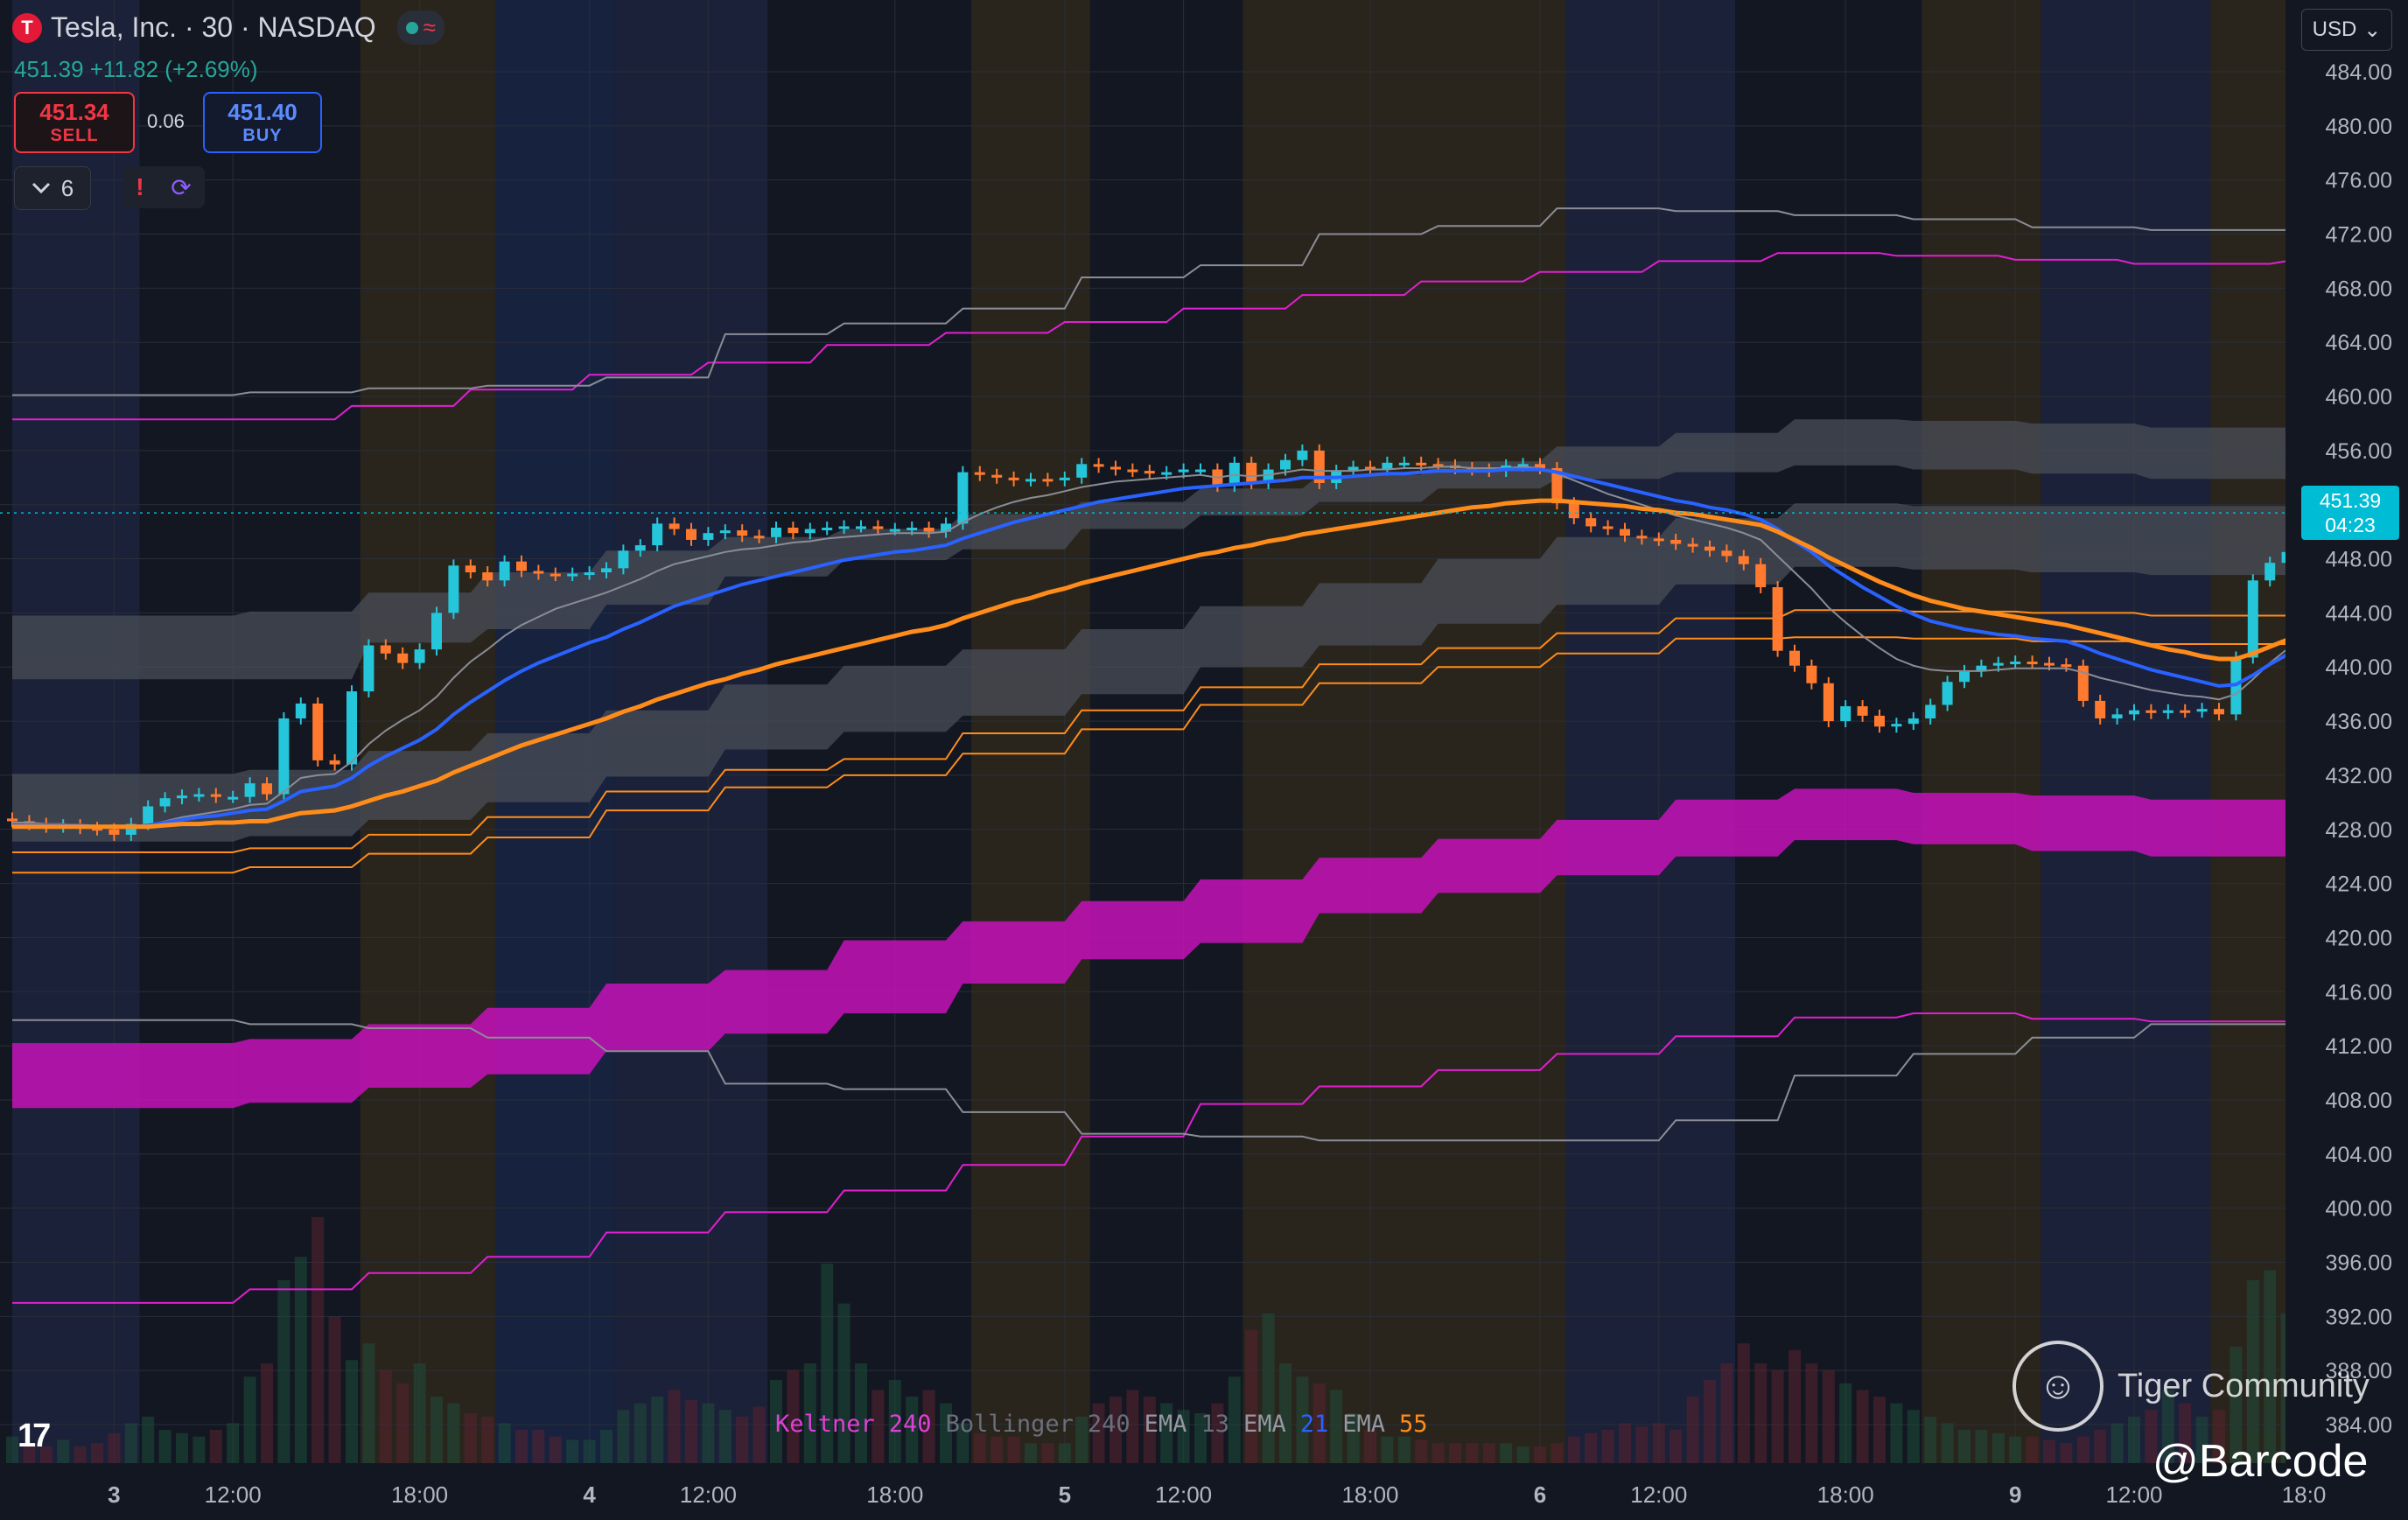 This screenshot has height=1520, width=2408. I want to click on legend-item-ema-21: EMA 21, so click(1285, 1424).